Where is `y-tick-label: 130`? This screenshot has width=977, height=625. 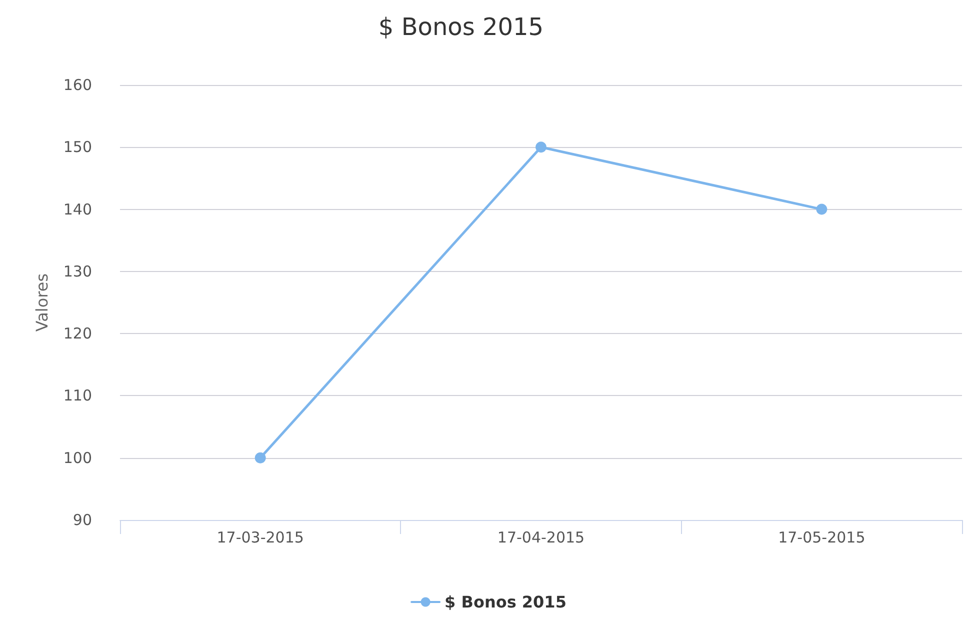
y-tick-label: 130 is located at coordinates (77, 271).